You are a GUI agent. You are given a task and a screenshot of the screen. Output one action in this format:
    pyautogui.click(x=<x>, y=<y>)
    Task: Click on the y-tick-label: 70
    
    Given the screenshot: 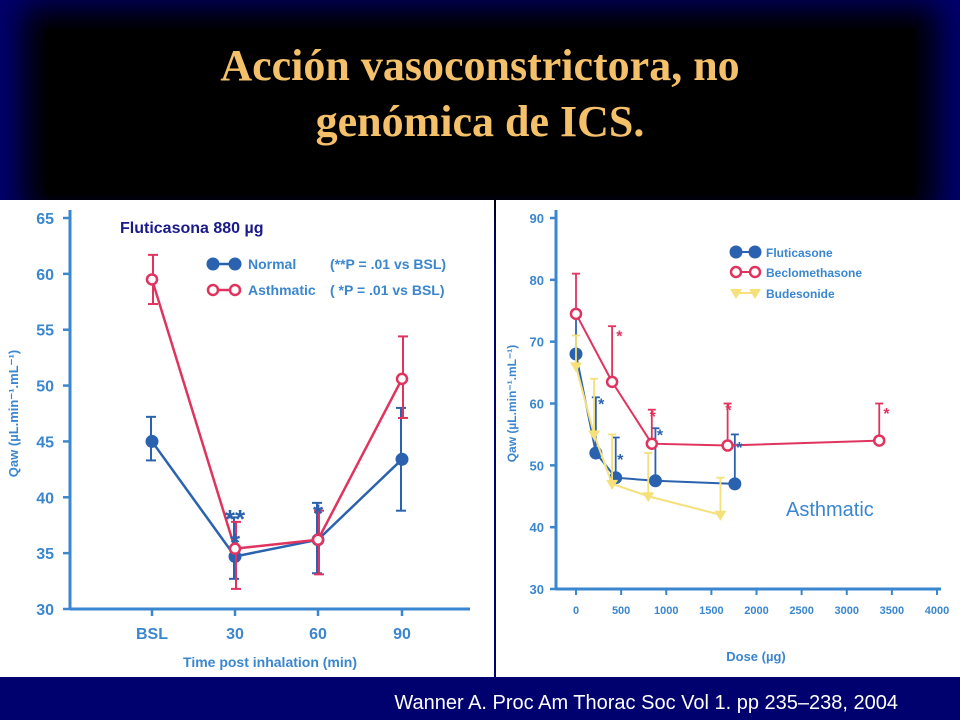 What is the action you would take?
    pyautogui.click(x=537, y=342)
    